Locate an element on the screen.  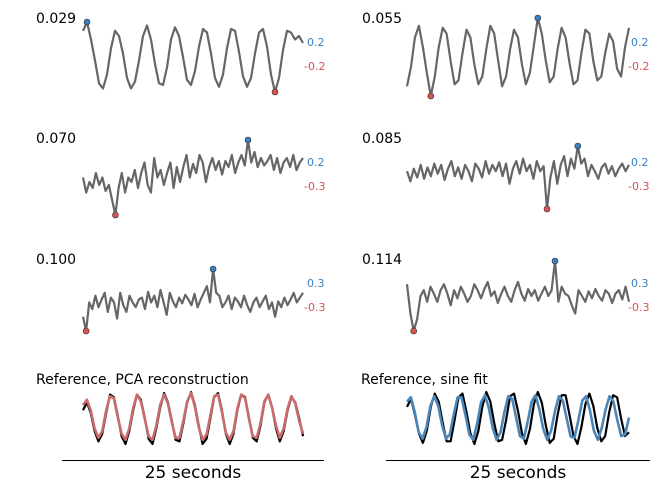
panel-5-trace-plot is located at coordinates (192, 300).